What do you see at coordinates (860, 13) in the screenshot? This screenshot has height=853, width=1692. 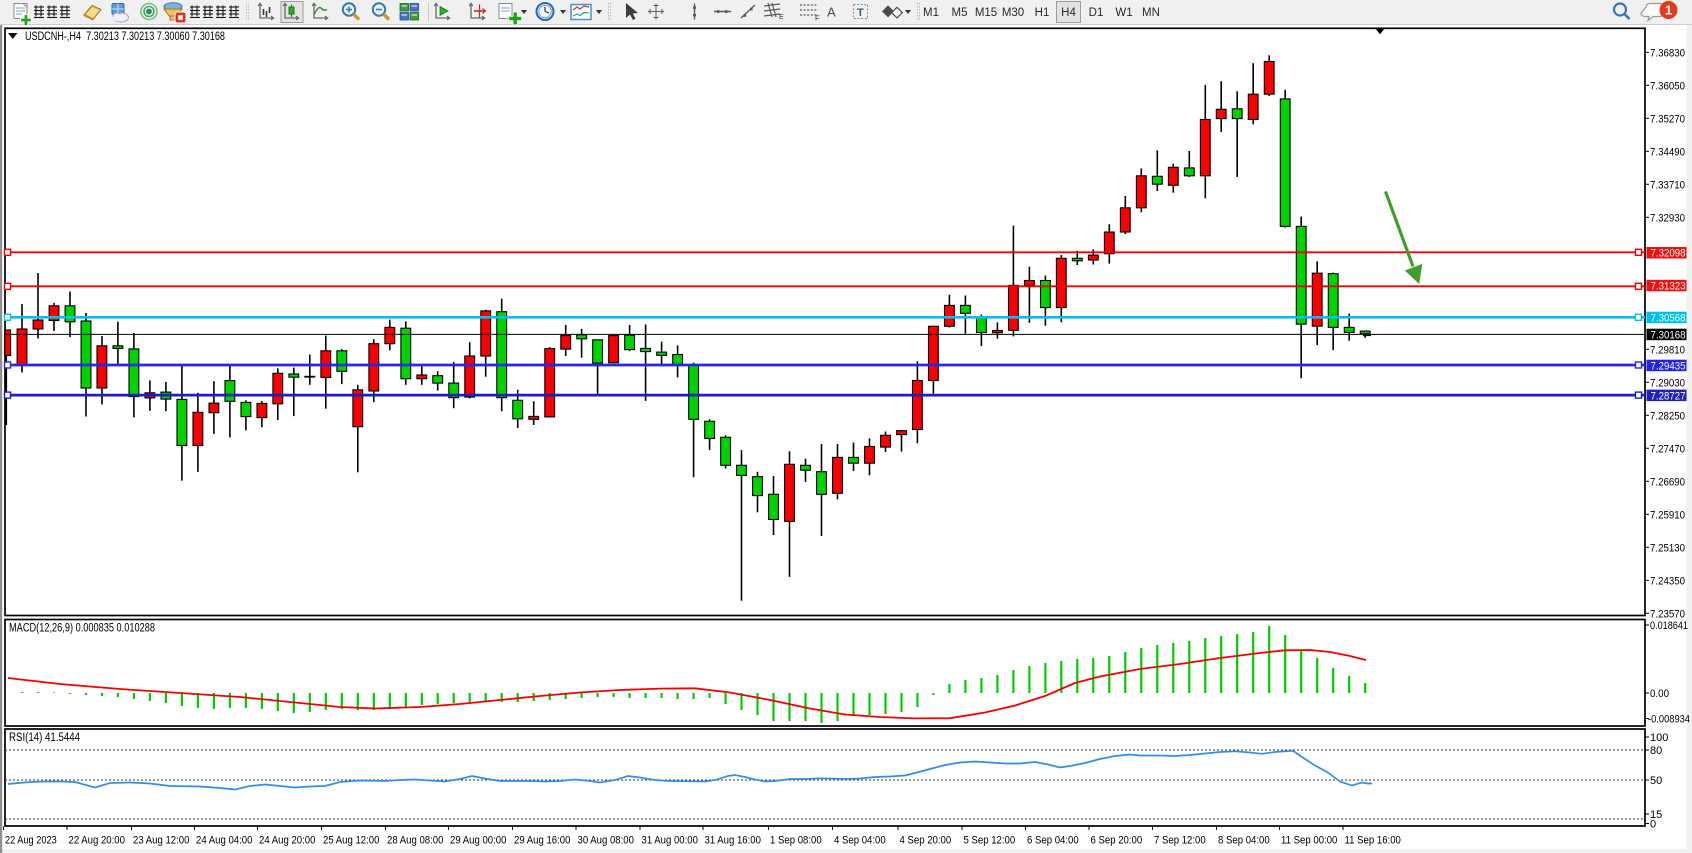 I see `svg-text: T` at bounding box center [860, 13].